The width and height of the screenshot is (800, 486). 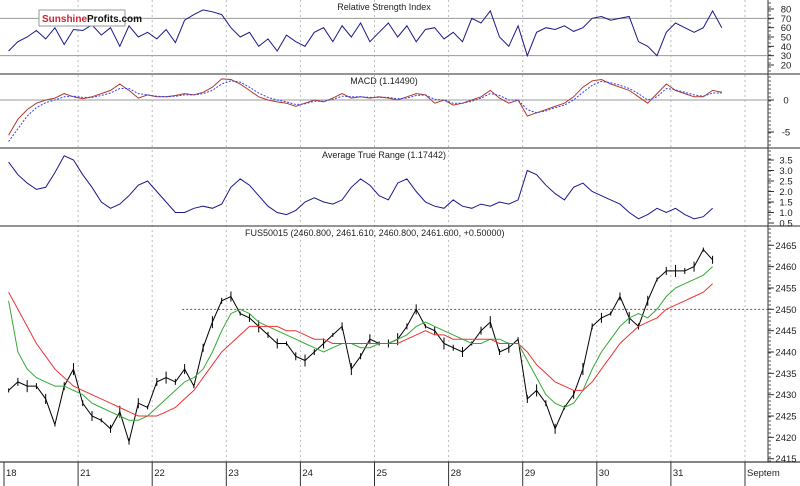 What do you see at coordinates (763, 473) in the screenshot?
I see `x-tick-label: Septem` at bounding box center [763, 473].